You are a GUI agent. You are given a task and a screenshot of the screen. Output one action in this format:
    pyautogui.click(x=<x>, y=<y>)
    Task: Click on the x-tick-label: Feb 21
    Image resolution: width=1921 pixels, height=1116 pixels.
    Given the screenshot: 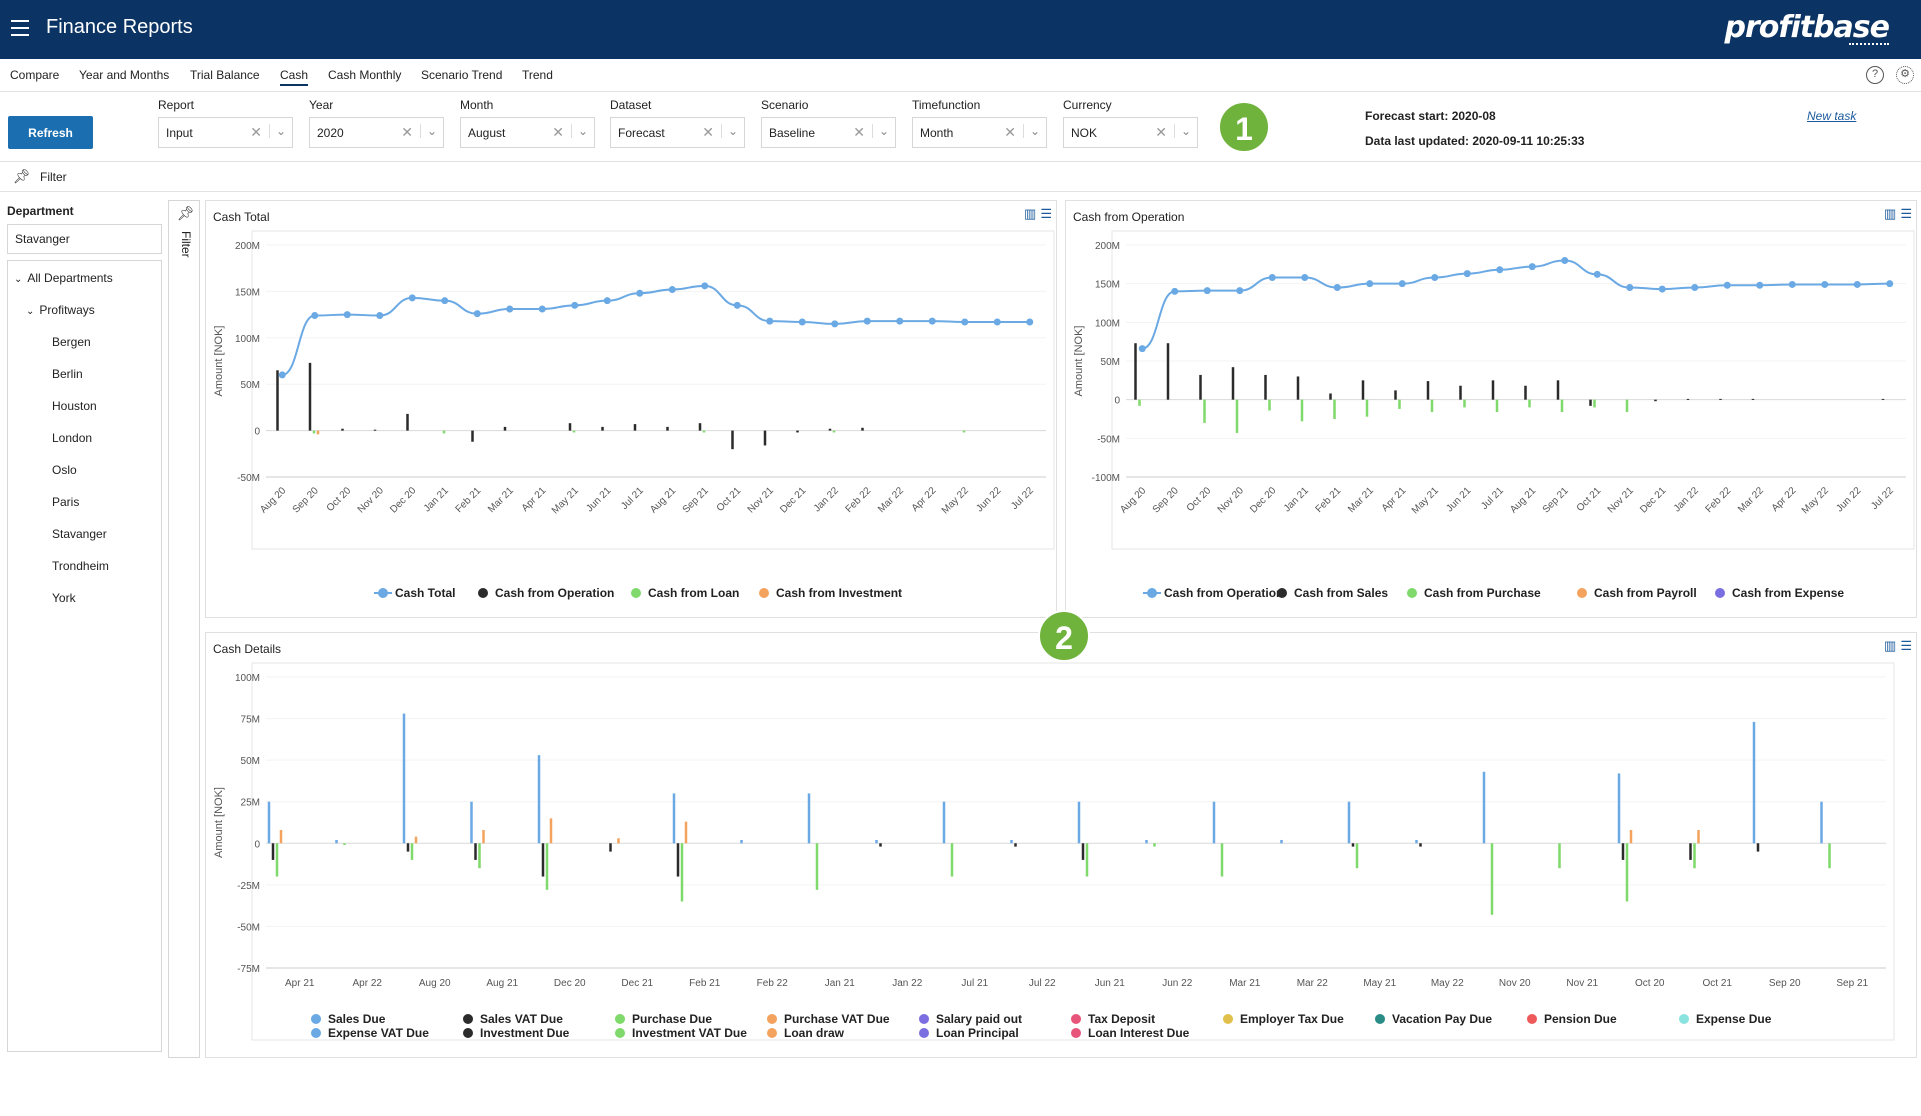 What is the action you would take?
    pyautogui.click(x=705, y=983)
    